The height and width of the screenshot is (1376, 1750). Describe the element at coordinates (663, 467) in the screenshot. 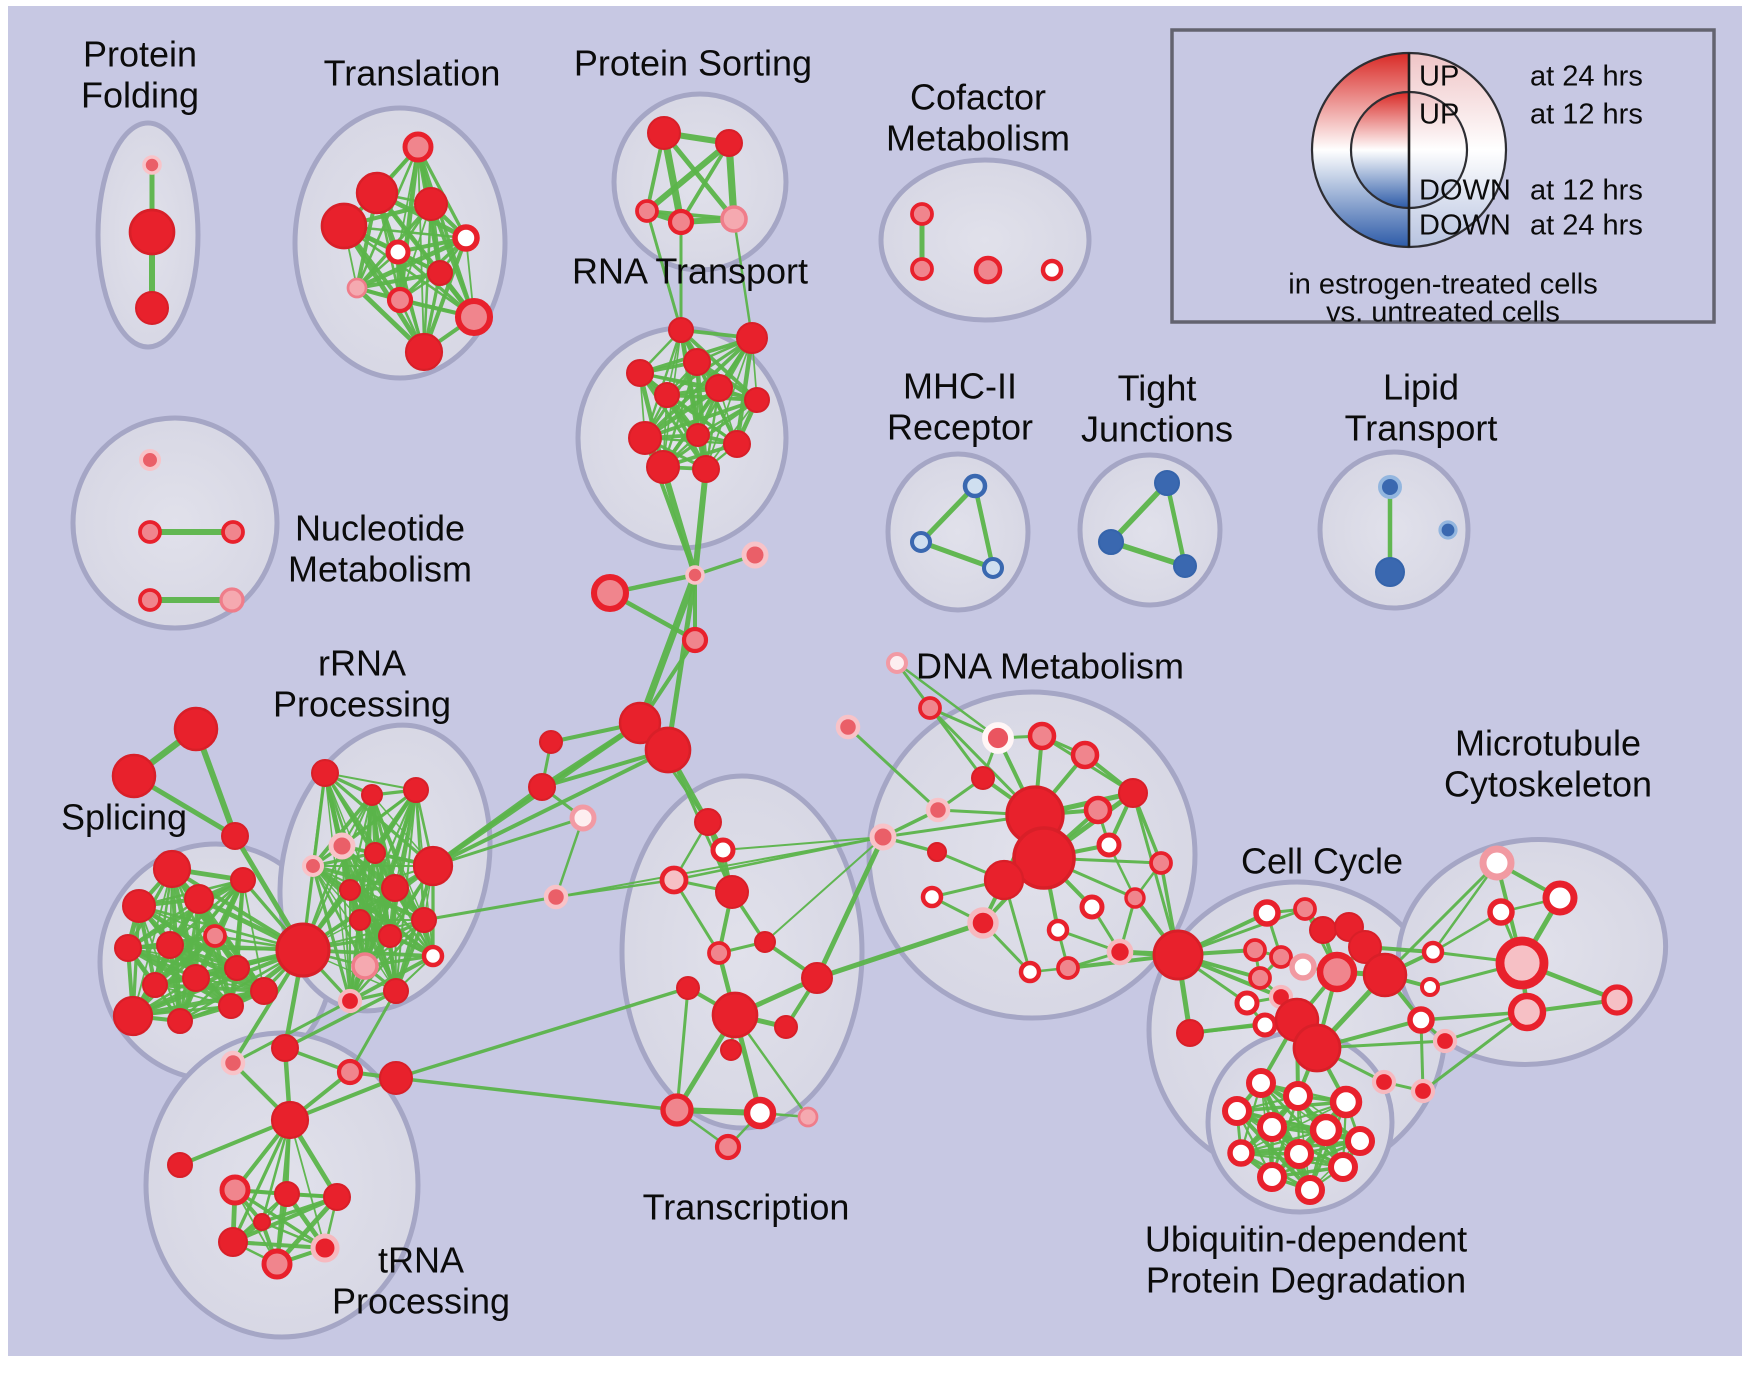

I see `network-node-rt11` at that location.